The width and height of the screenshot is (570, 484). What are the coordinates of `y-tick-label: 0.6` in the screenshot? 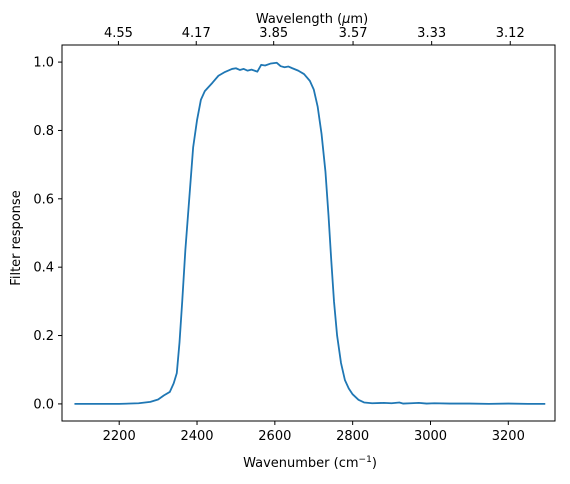 It's located at (43, 199).